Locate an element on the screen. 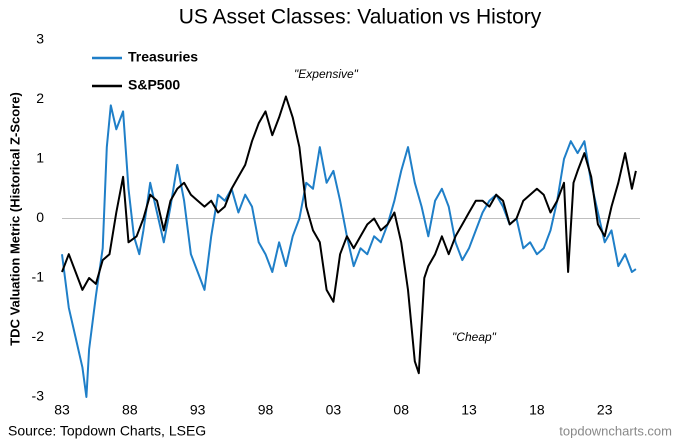  x-tick-label: 23 is located at coordinates (605, 410).